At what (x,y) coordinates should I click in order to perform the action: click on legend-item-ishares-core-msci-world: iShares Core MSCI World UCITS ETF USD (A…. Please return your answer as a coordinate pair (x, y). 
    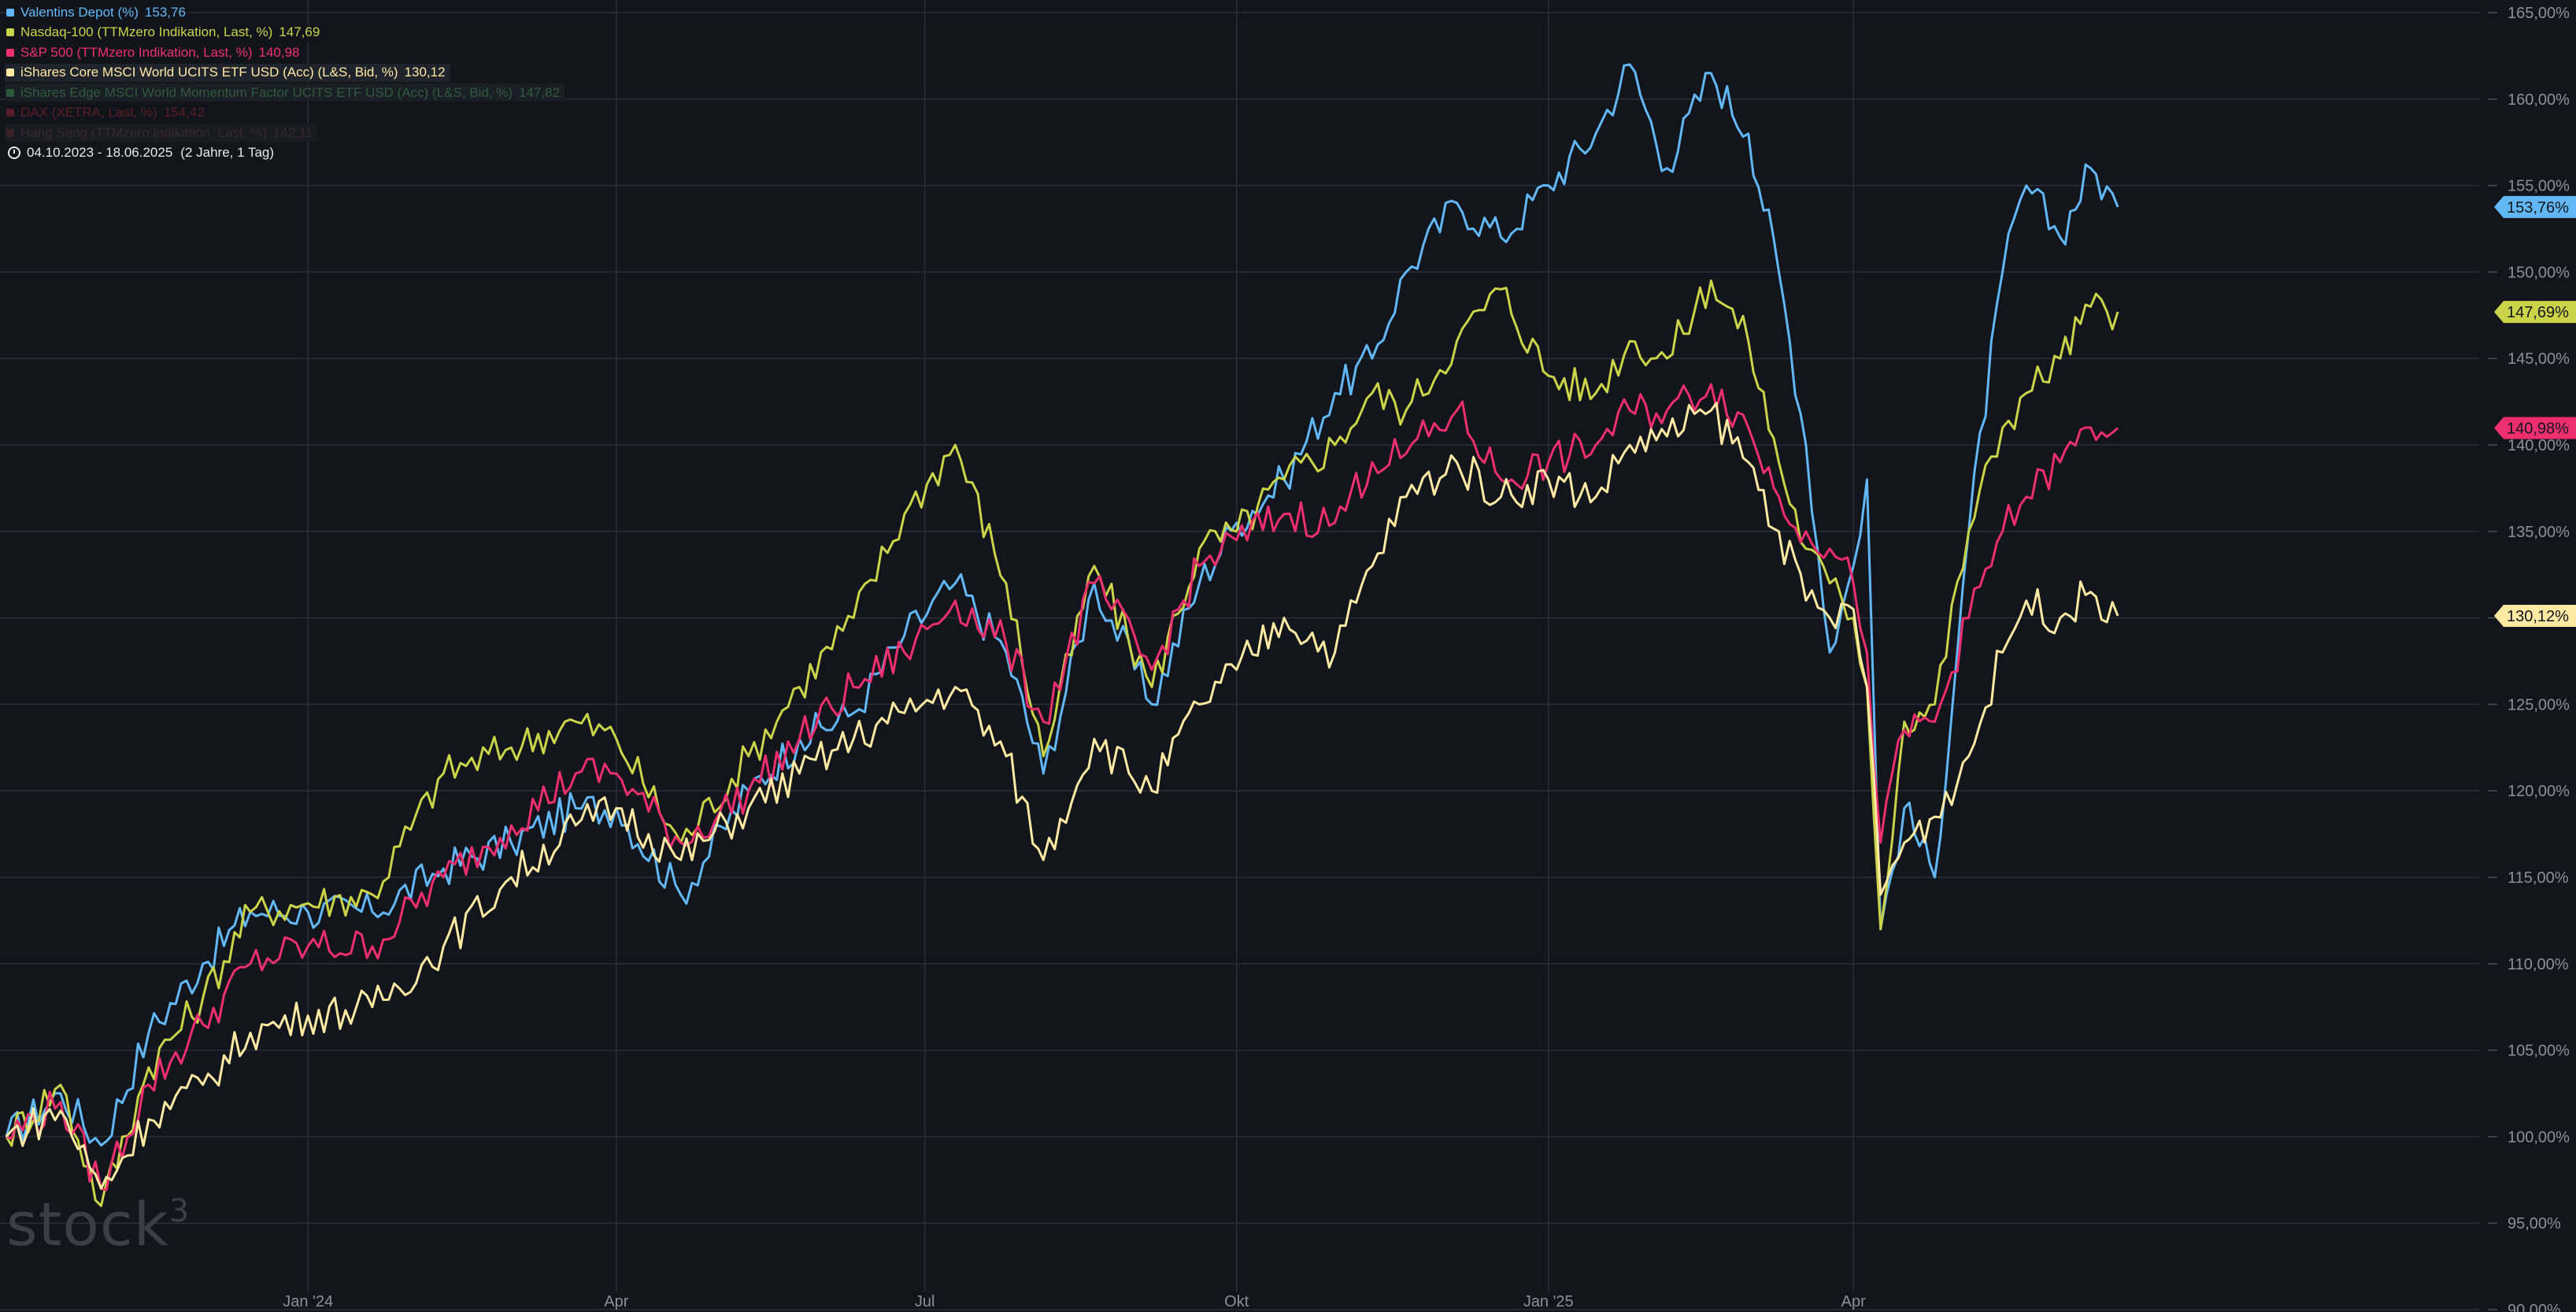
    Looking at the image, I should click on (284, 72).